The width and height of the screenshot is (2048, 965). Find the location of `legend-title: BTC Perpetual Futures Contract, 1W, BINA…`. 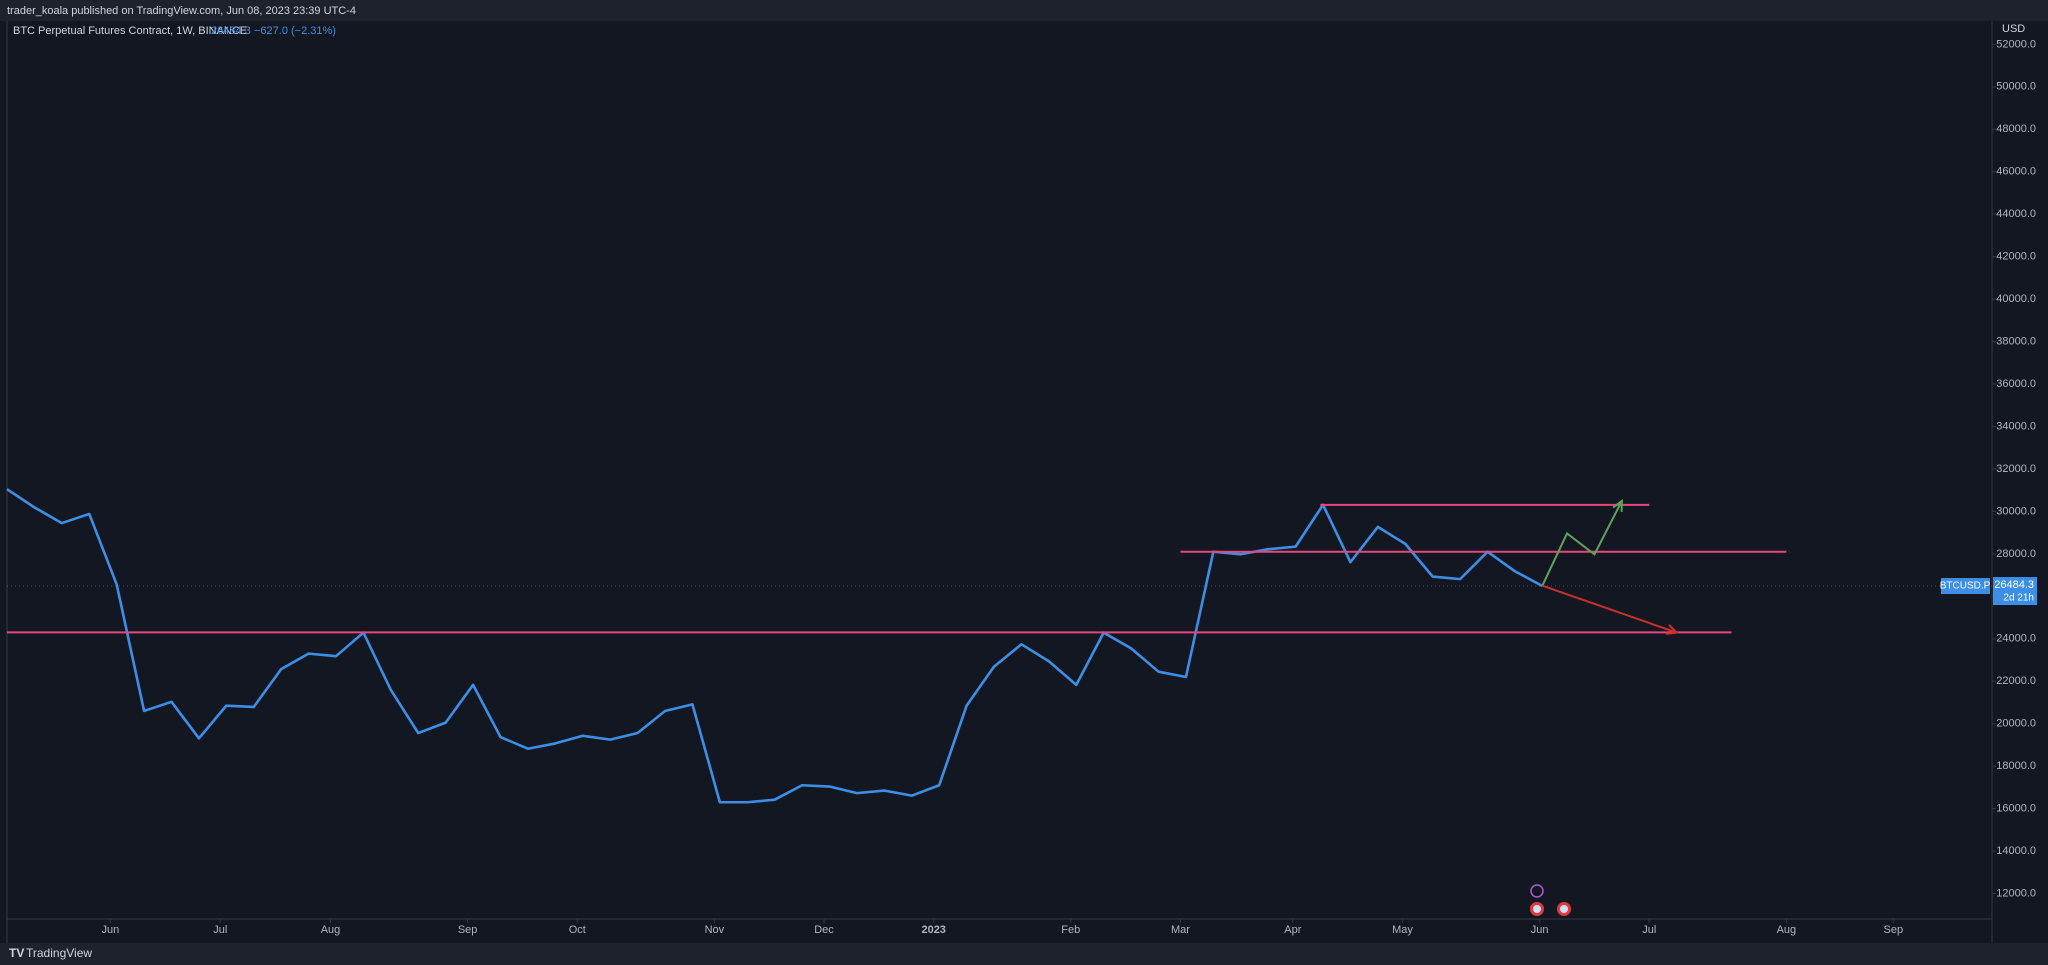

legend-title: BTC Perpetual Futures Contract, 1W, BINA… is located at coordinates (130, 31).